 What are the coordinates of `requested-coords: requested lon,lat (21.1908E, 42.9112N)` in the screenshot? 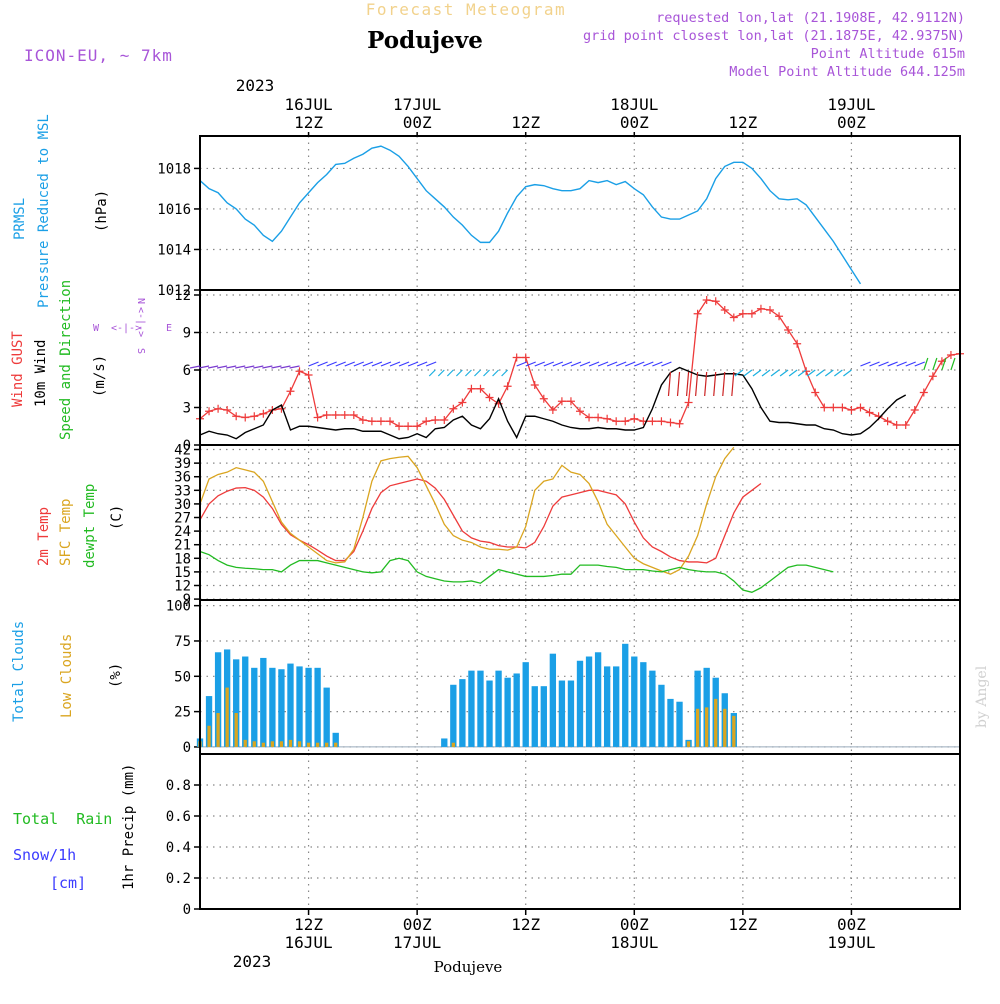 It's located at (810, 18).